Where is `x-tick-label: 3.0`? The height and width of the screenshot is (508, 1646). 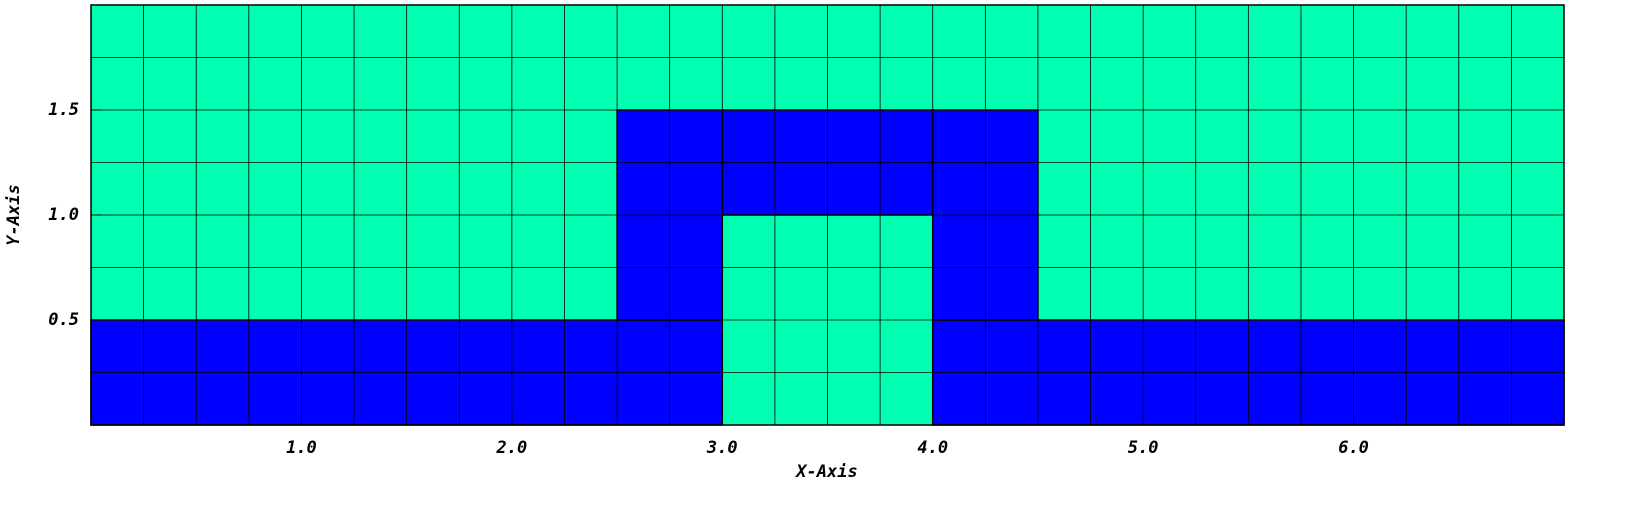
x-tick-label: 3.0 is located at coordinates (722, 448).